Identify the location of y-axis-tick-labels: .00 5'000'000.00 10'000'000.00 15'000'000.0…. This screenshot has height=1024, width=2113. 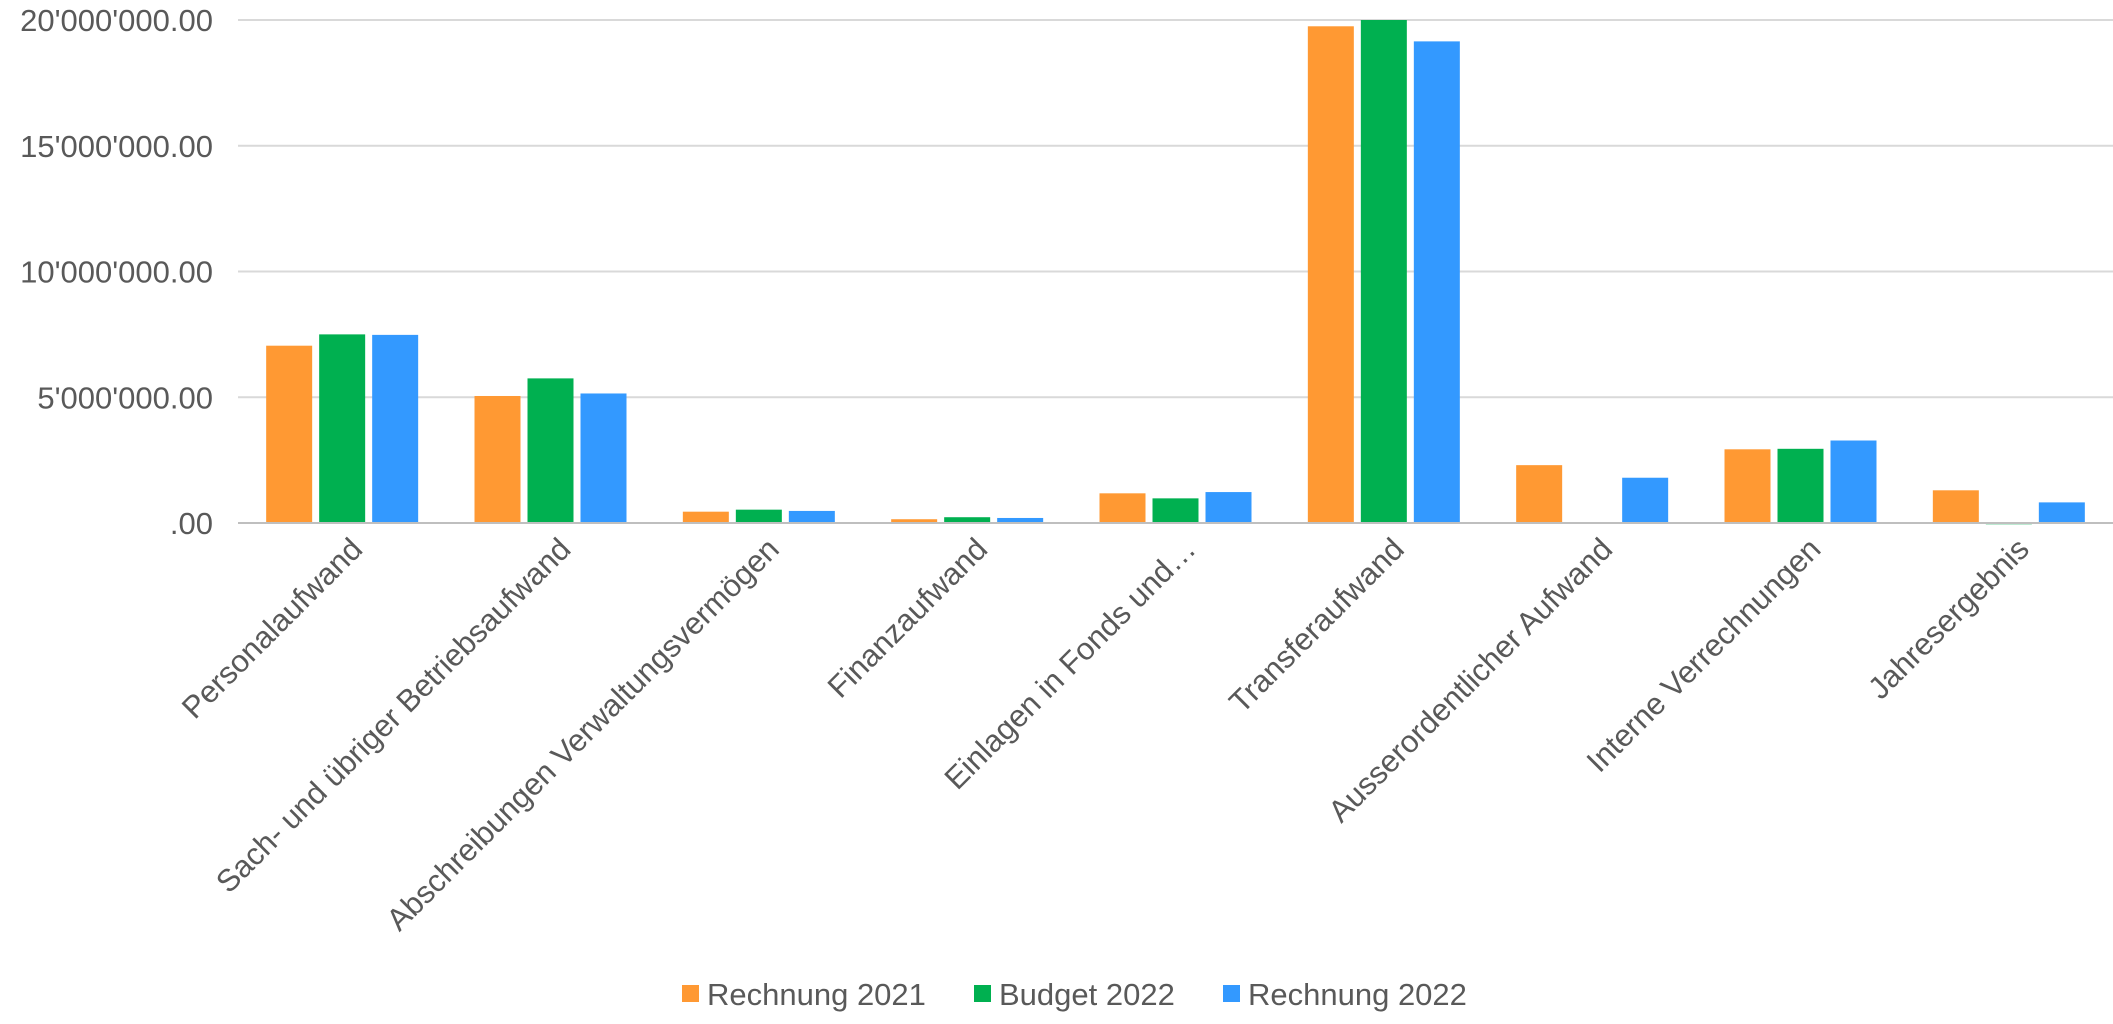
(116, 272).